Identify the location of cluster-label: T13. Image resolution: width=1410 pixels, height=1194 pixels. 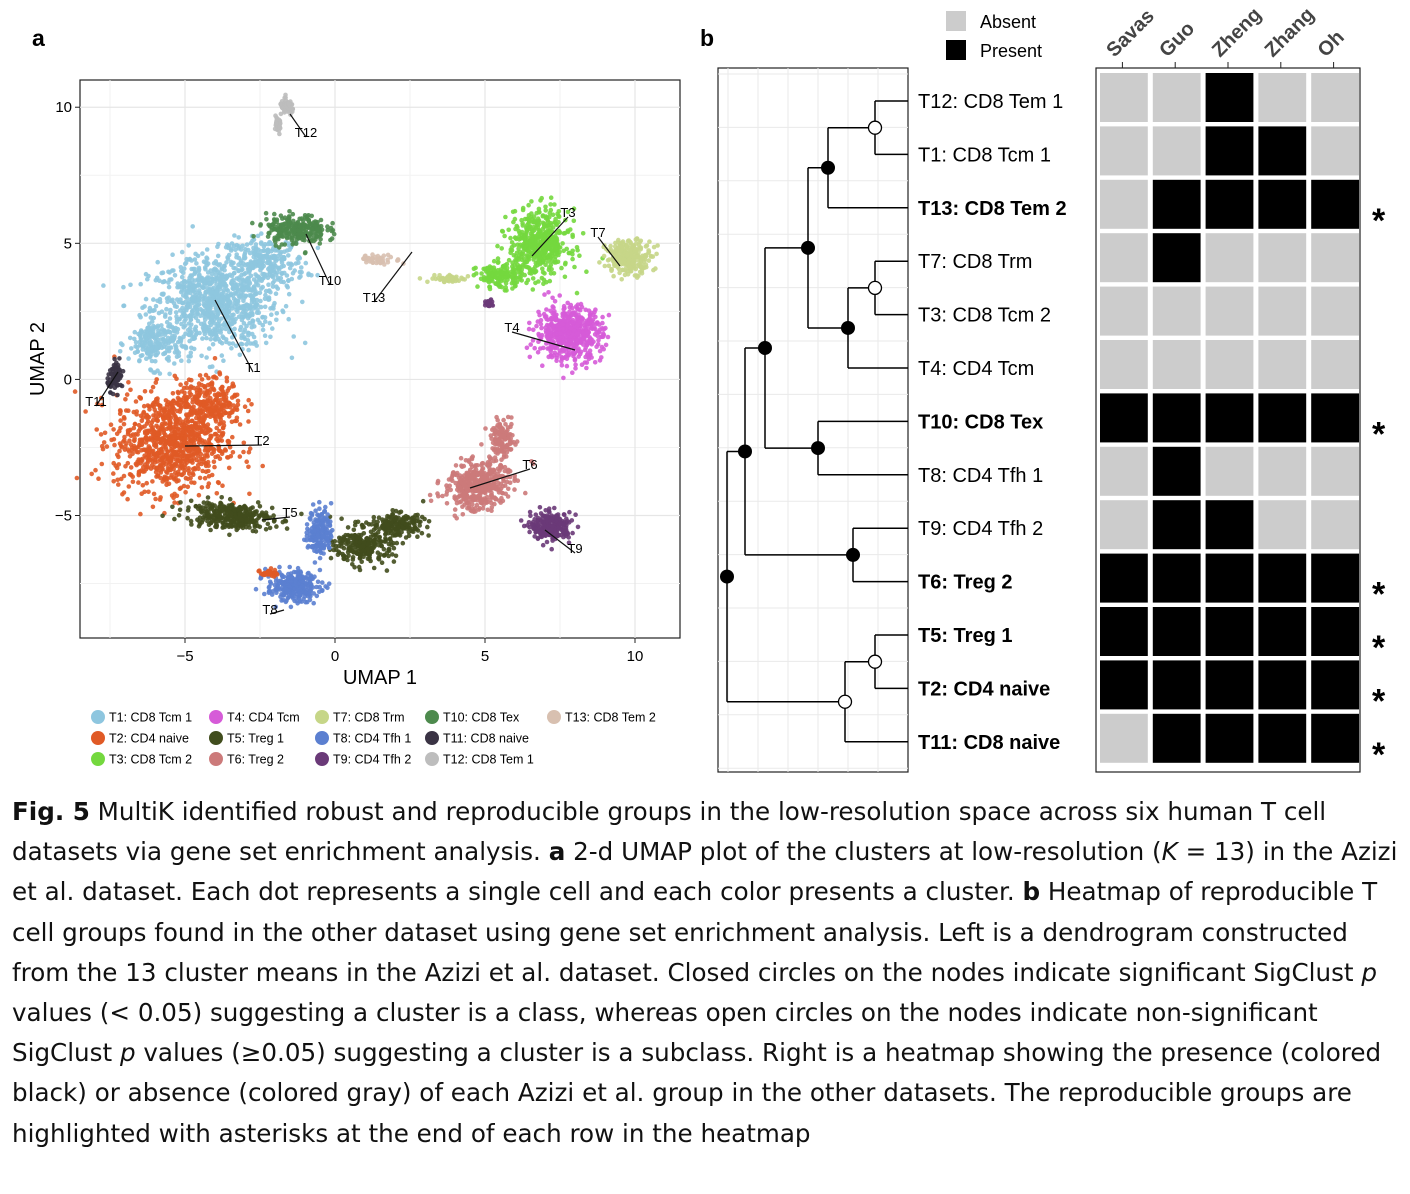
(374, 297).